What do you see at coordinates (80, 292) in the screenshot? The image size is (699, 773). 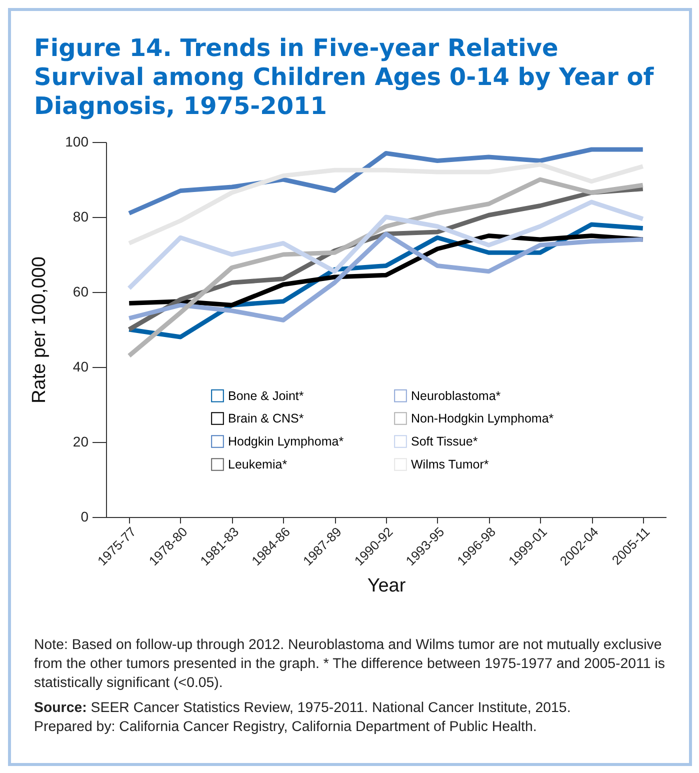 I see `y-tick-label: 60` at bounding box center [80, 292].